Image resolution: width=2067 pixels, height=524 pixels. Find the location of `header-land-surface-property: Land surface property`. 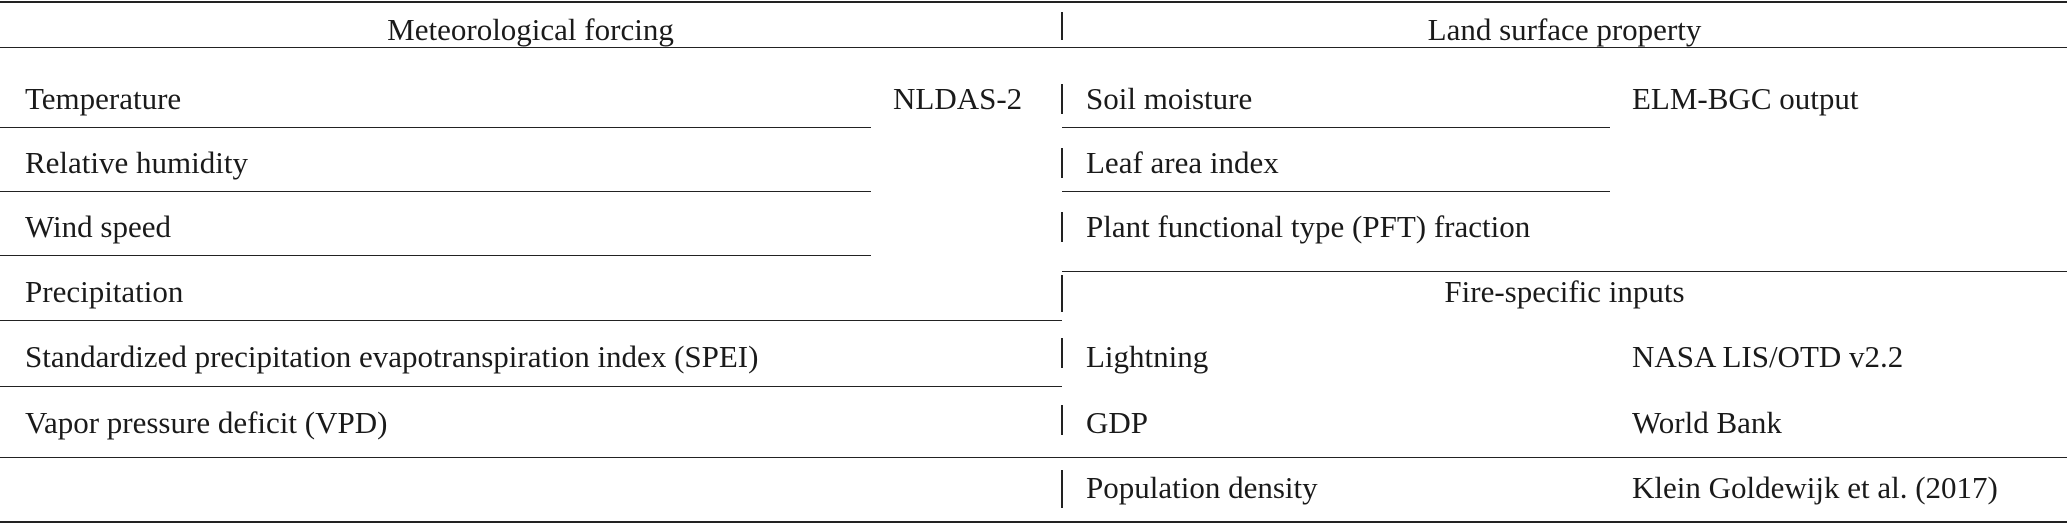

header-land-surface-property: Land surface property is located at coordinates (1564, 29).